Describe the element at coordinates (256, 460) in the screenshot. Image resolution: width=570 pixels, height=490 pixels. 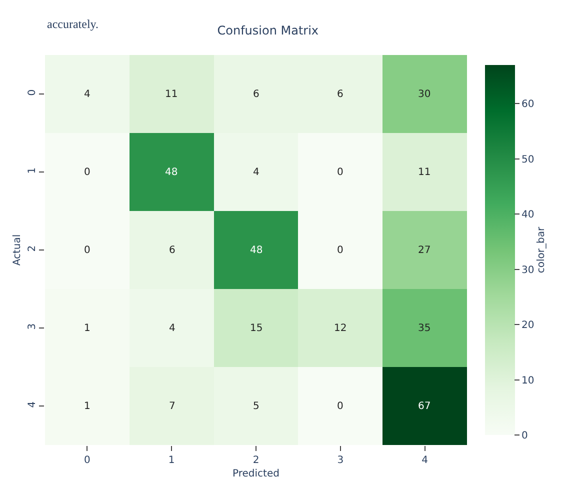
I see `x-tick-label: 2` at that location.